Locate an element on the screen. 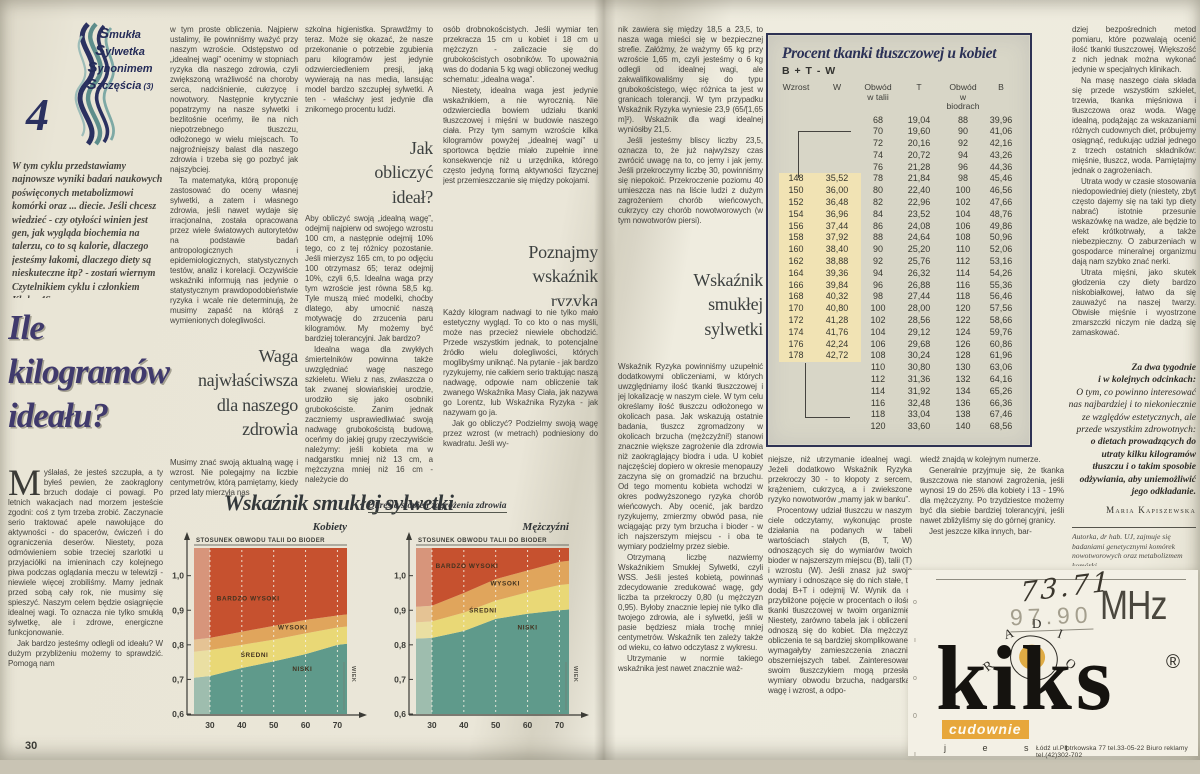  table-cell: 68,56 is located at coordinates (1001, 426).